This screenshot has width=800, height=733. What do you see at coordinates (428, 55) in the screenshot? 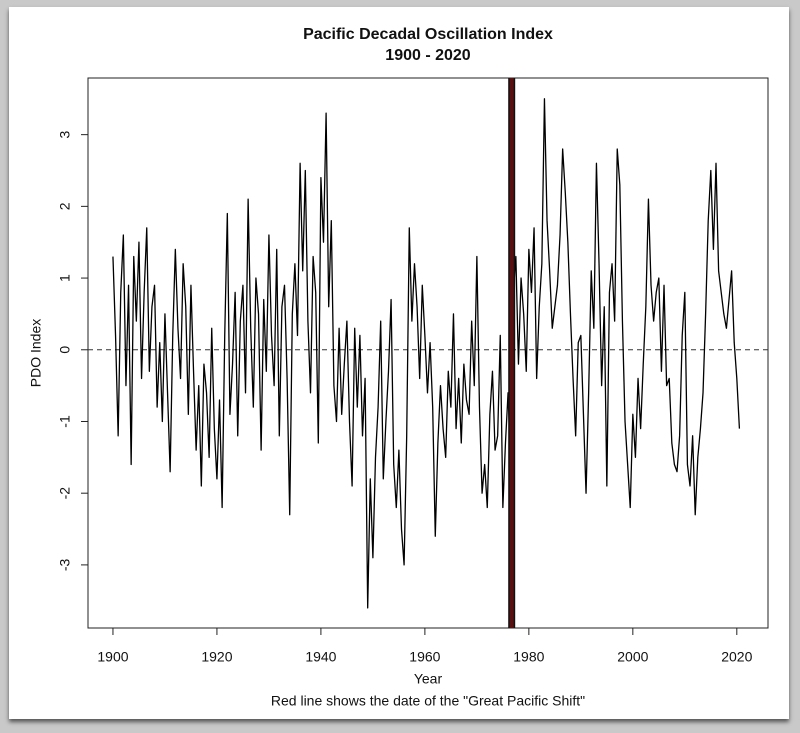
I see `chart-subtitle: 1900 - 2020` at bounding box center [428, 55].